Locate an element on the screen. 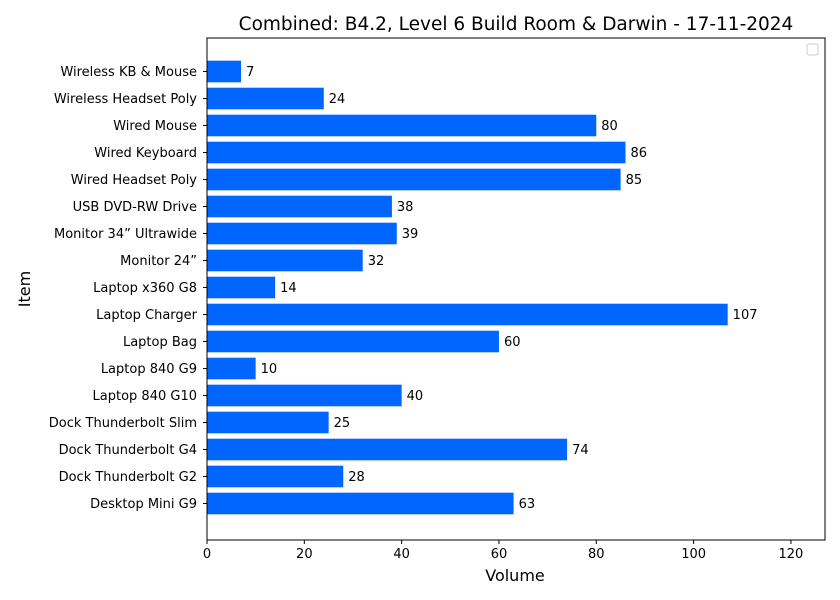 Image resolution: width=840 pixels, height=600 pixels. y-tick-label: Laptop Charger is located at coordinates (147, 315).